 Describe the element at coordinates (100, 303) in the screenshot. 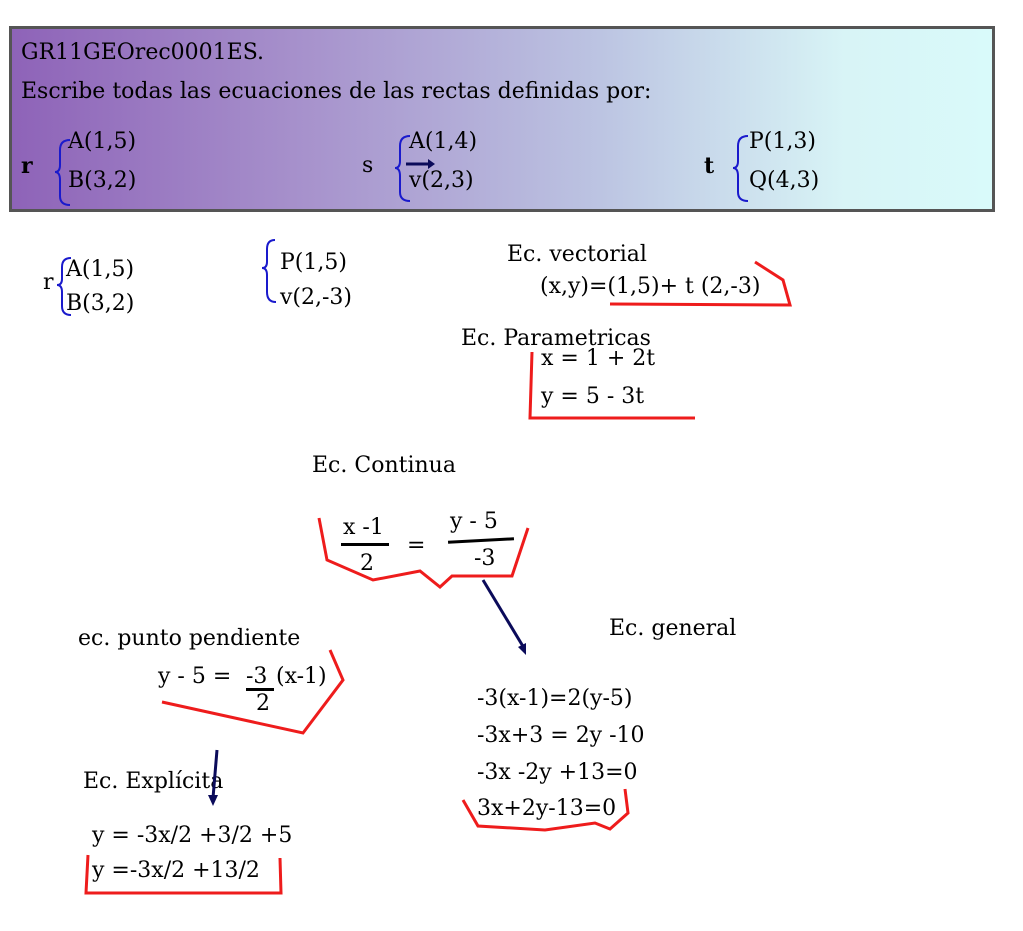

I see `work-point-b: B(3,2)` at that location.